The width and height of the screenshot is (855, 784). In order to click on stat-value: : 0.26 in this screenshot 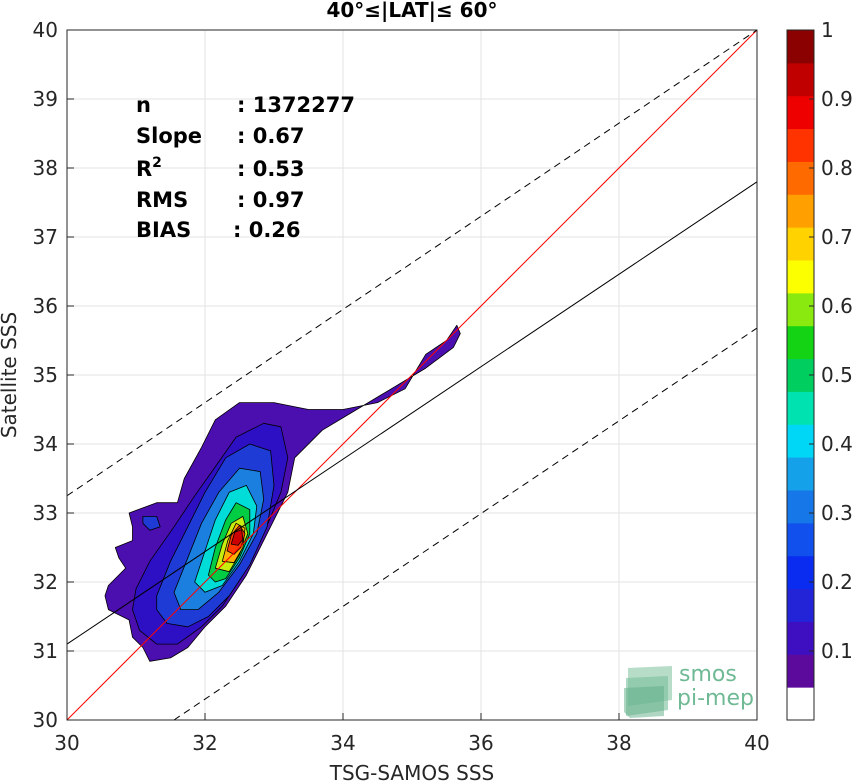, I will do `click(267, 230)`.